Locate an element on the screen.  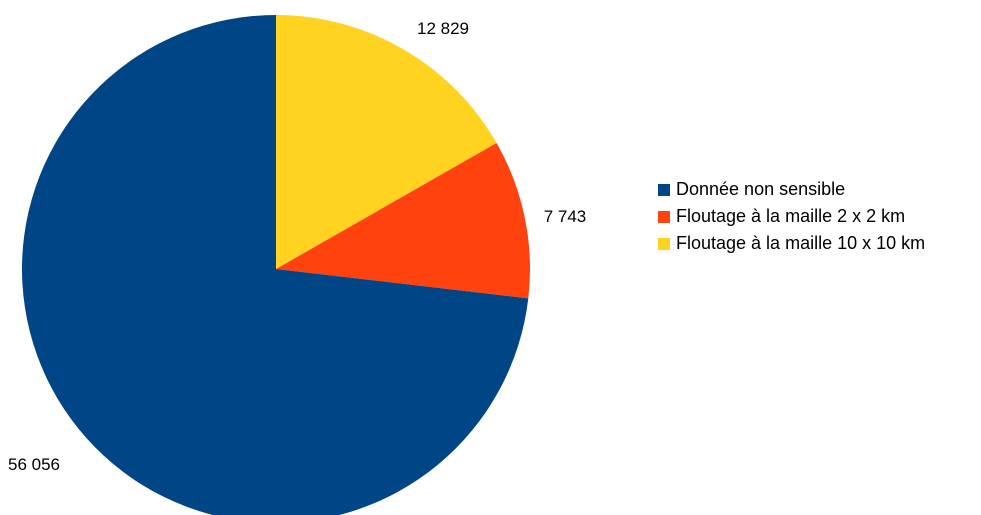
legend-item-donnee-non-sensible: Donnée non sensible is located at coordinates (818, 189).